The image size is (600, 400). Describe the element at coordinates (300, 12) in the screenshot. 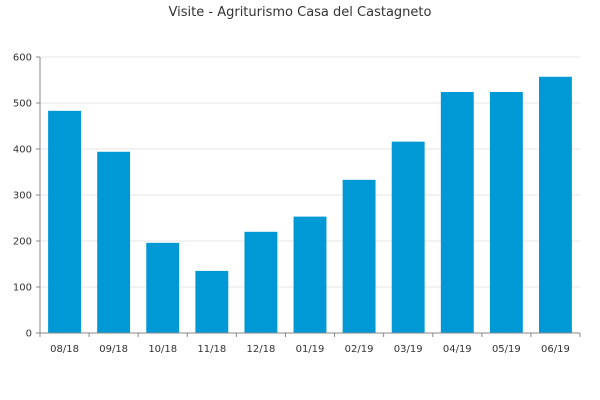

I see `chart-title: Visite - Agriturismo Casa del Castagneto` at that location.